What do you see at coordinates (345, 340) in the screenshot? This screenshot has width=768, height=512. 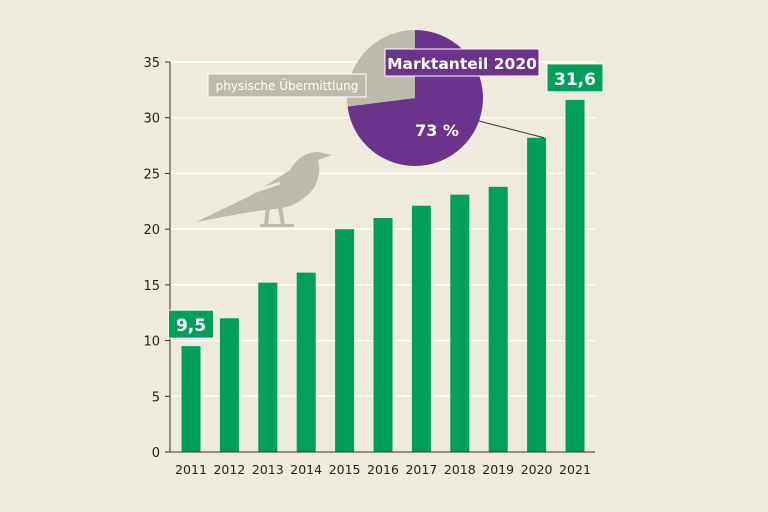 I see `bar-2015` at bounding box center [345, 340].